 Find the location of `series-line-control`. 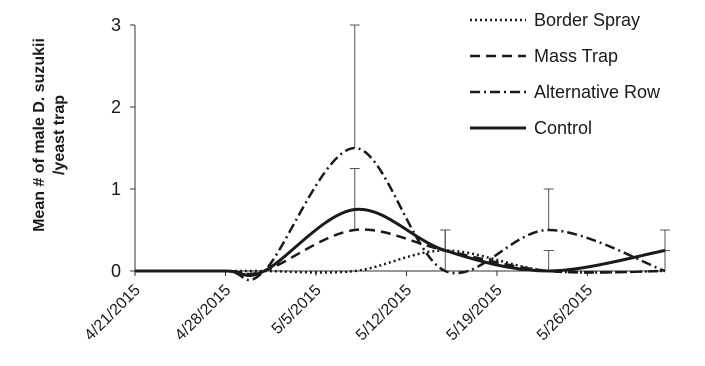

series-line-control is located at coordinates (400, 242).